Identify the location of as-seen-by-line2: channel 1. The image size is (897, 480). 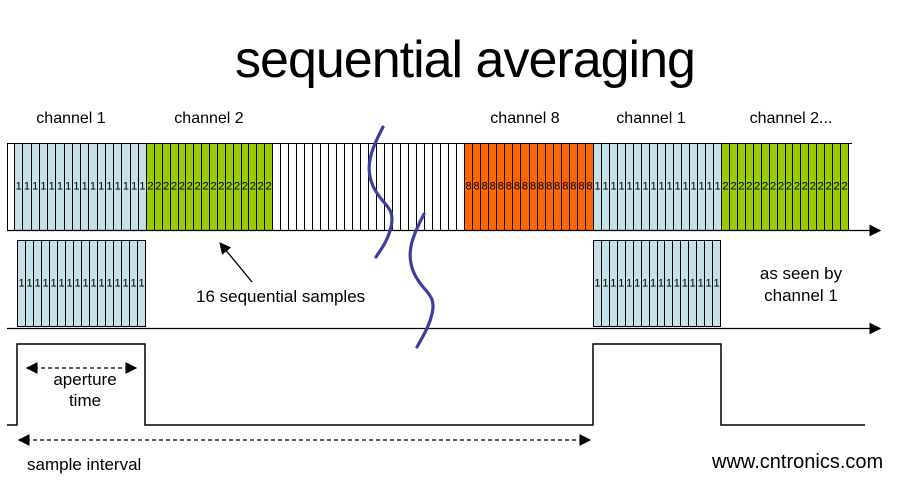
(801, 295).